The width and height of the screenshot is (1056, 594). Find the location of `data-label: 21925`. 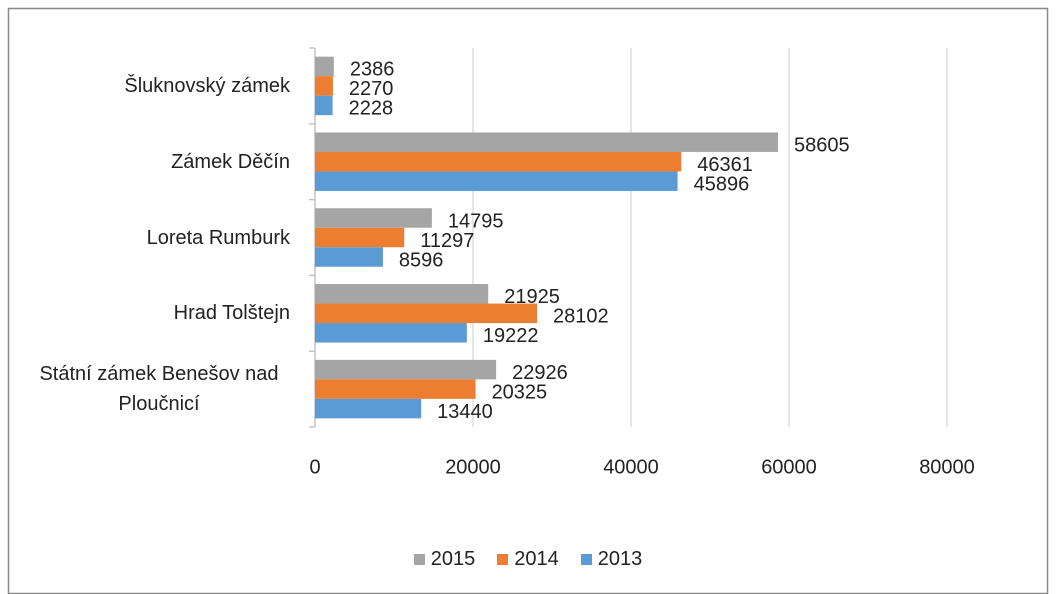

data-label: 21925 is located at coordinates (532, 297).